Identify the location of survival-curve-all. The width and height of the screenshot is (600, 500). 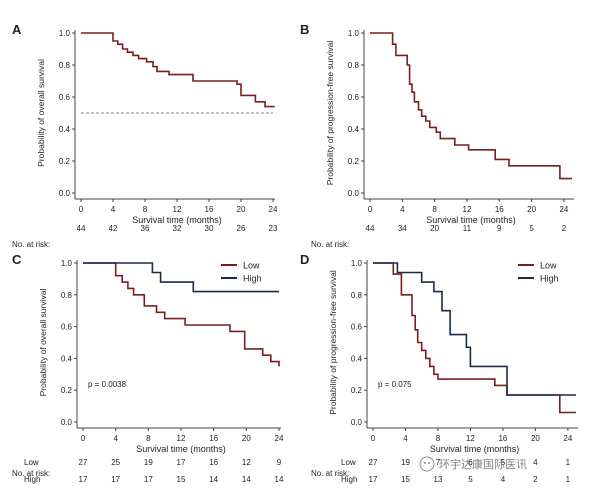
(471, 106).